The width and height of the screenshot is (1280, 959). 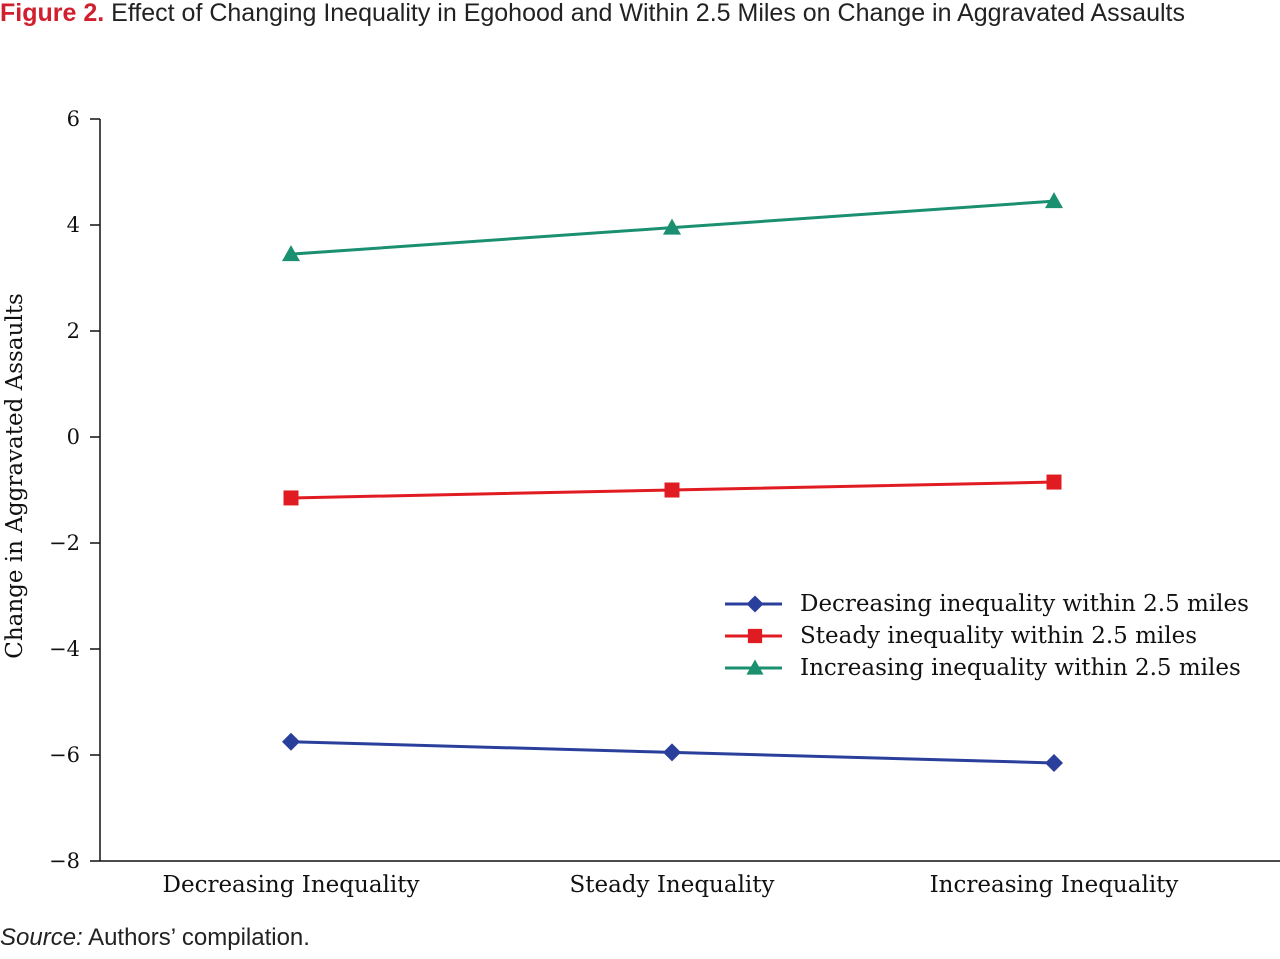 I want to click on y-tick-label: −4, so click(x=64, y=649).